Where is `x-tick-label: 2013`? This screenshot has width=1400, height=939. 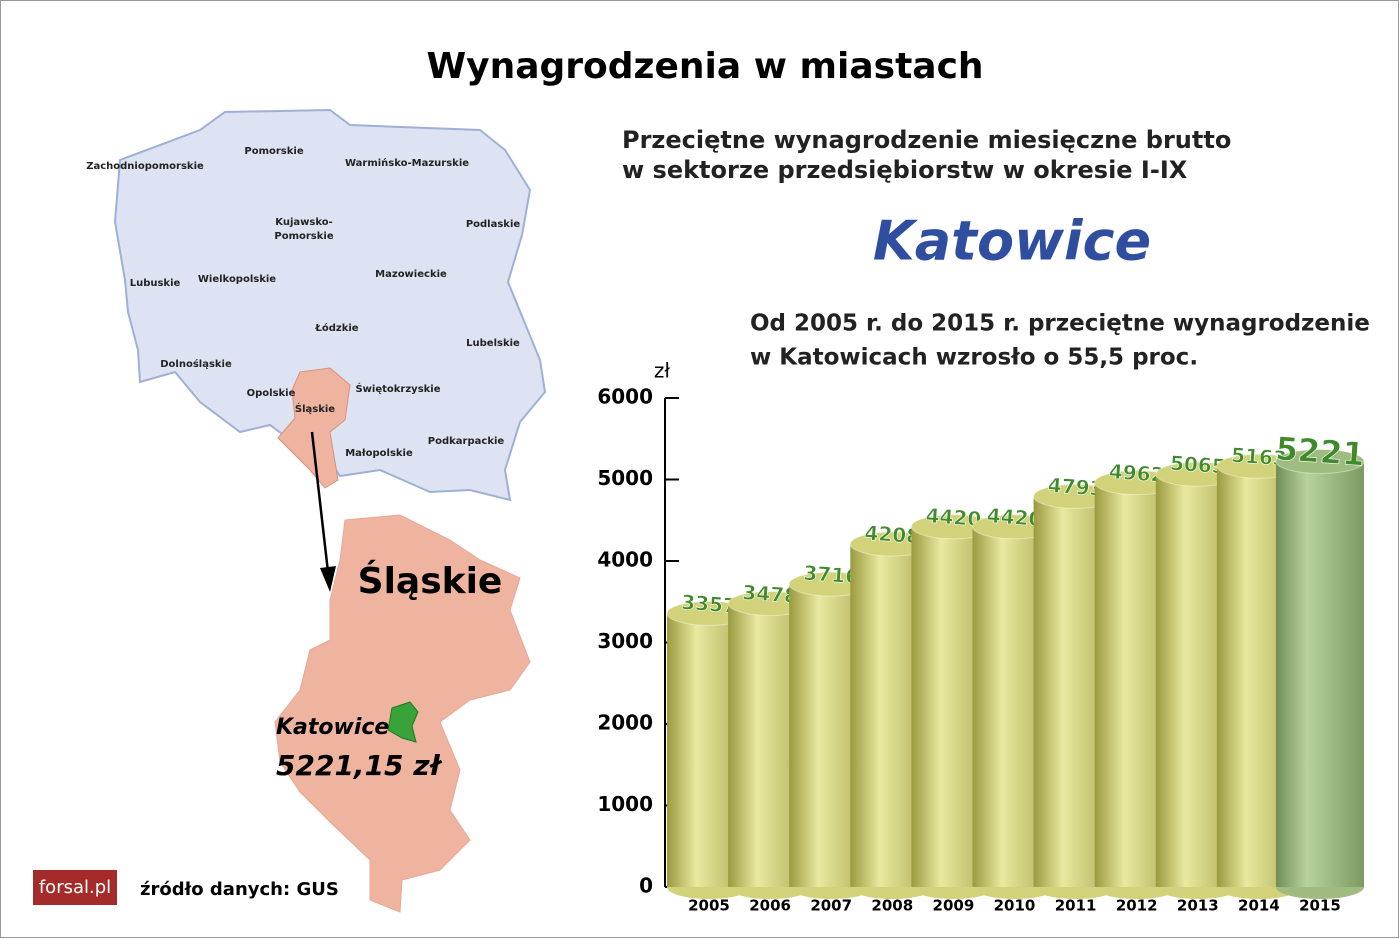
x-tick-label: 2013 is located at coordinates (1198, 906).